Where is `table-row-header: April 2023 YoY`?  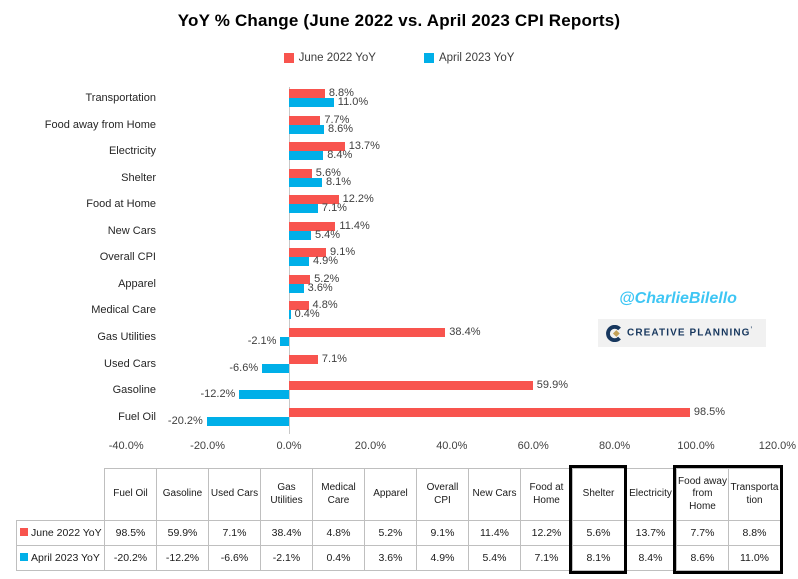
table-row-header: April 2023 YoY is located at coordinates (60, 558).